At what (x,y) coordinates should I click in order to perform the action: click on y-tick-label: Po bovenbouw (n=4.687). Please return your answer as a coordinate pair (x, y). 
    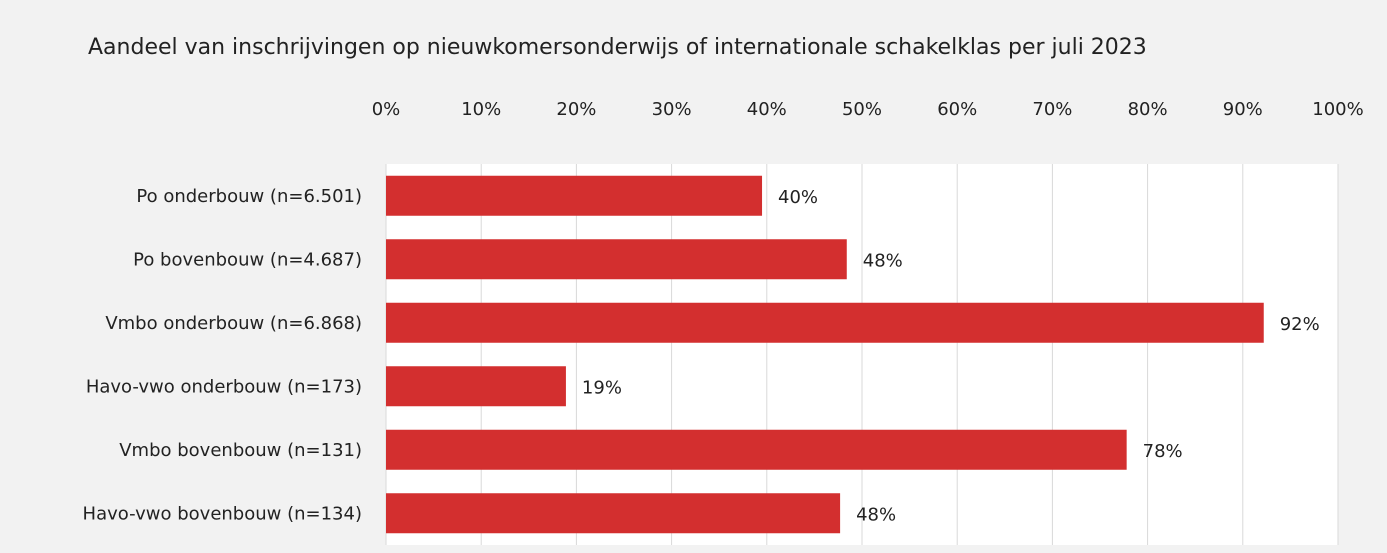
    Looking at the image, I should click on (247, 259).